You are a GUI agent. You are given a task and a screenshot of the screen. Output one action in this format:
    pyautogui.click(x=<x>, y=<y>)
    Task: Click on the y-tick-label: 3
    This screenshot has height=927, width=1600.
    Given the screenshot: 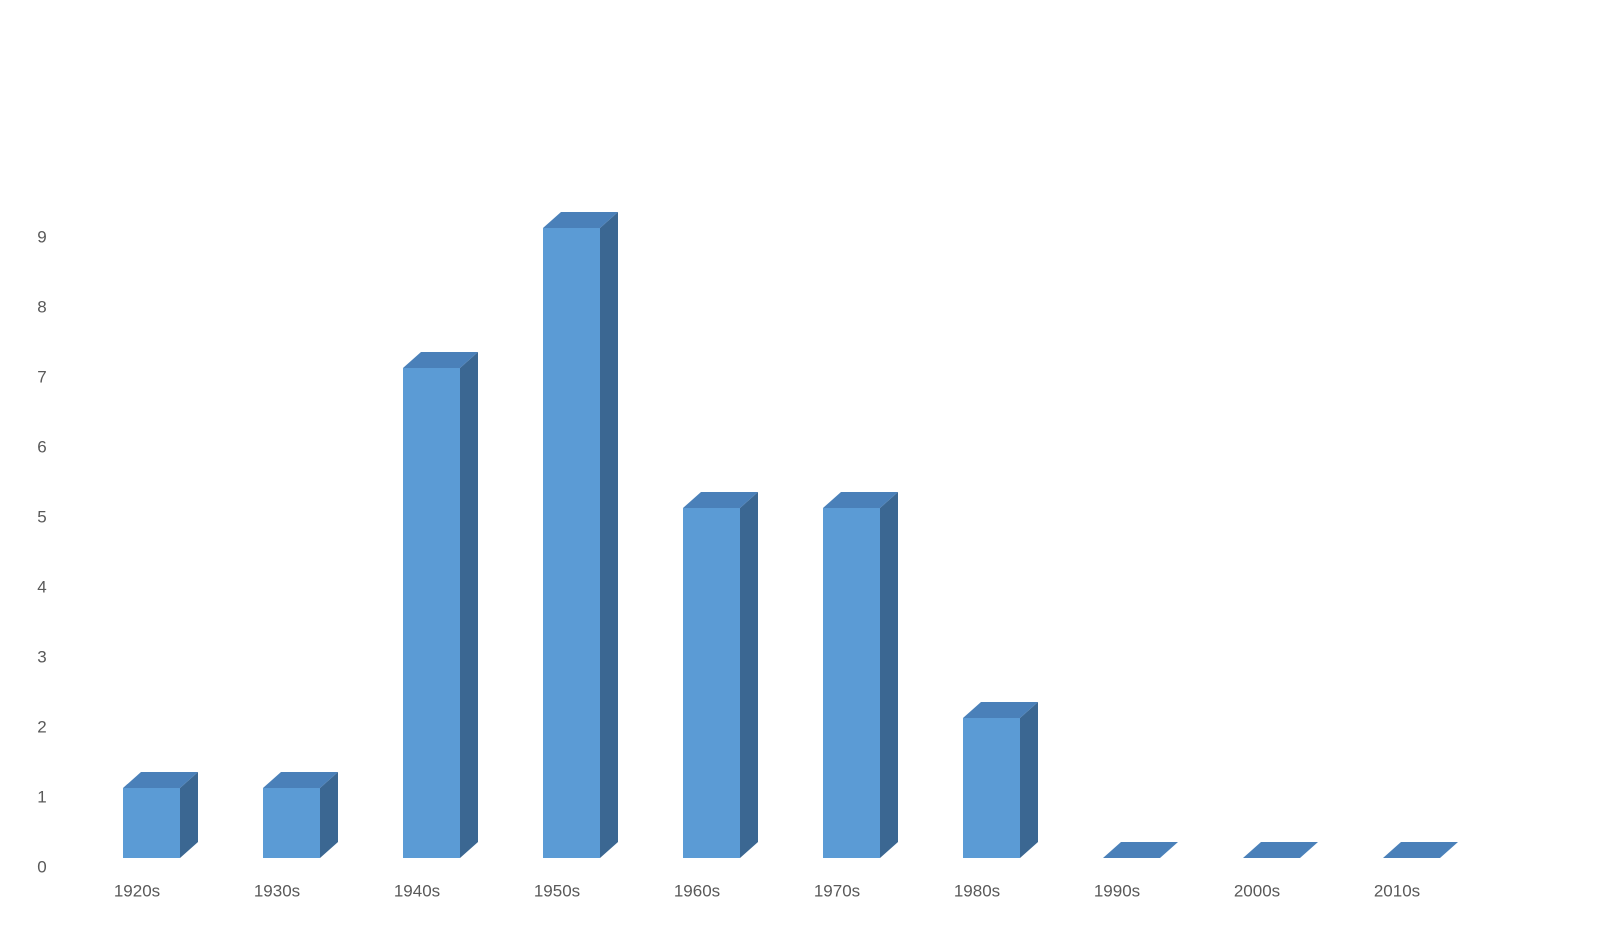 What is the action you would take?
    pyautogui.click(x=41, y=656)
    